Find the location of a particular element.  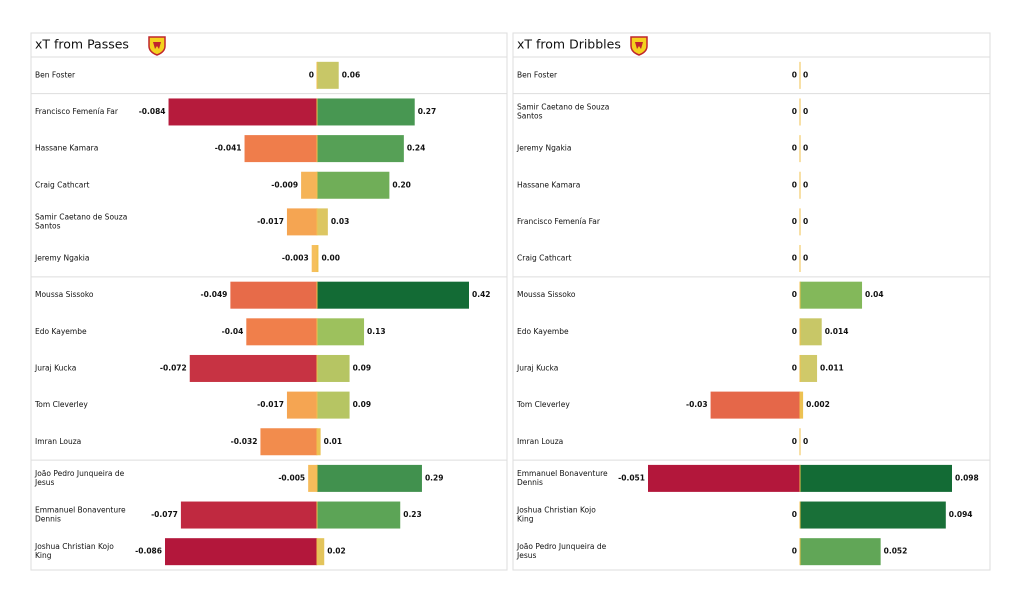

value-label: 0.29 is located at coordinates (434, 477).